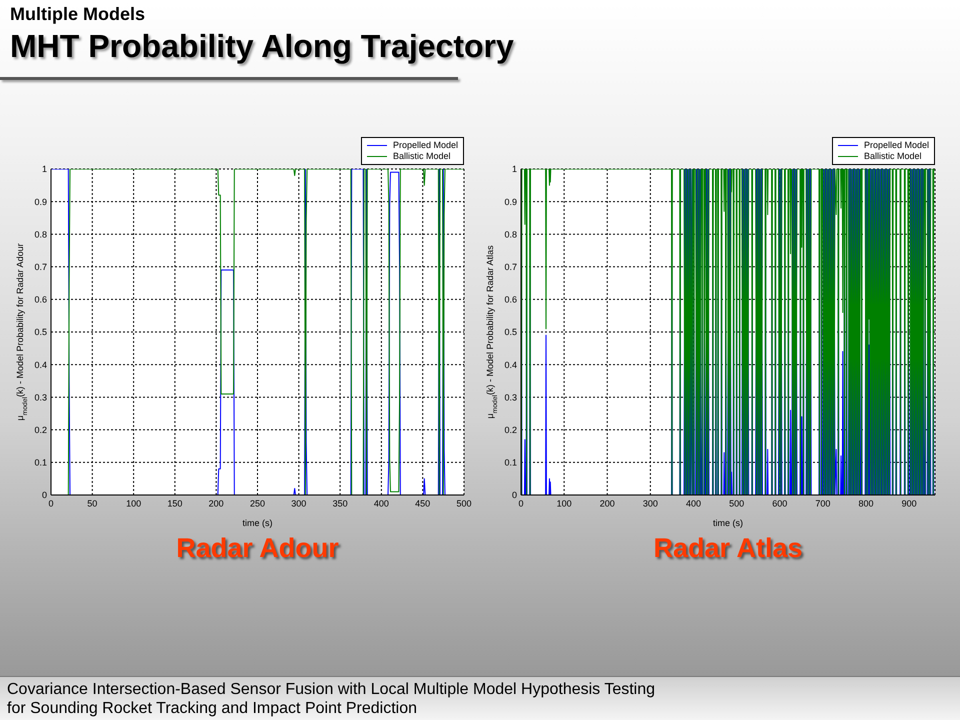 This screenshot has height=720, width=960. I want to click on x-tick-label: 350, so click(340, 503).